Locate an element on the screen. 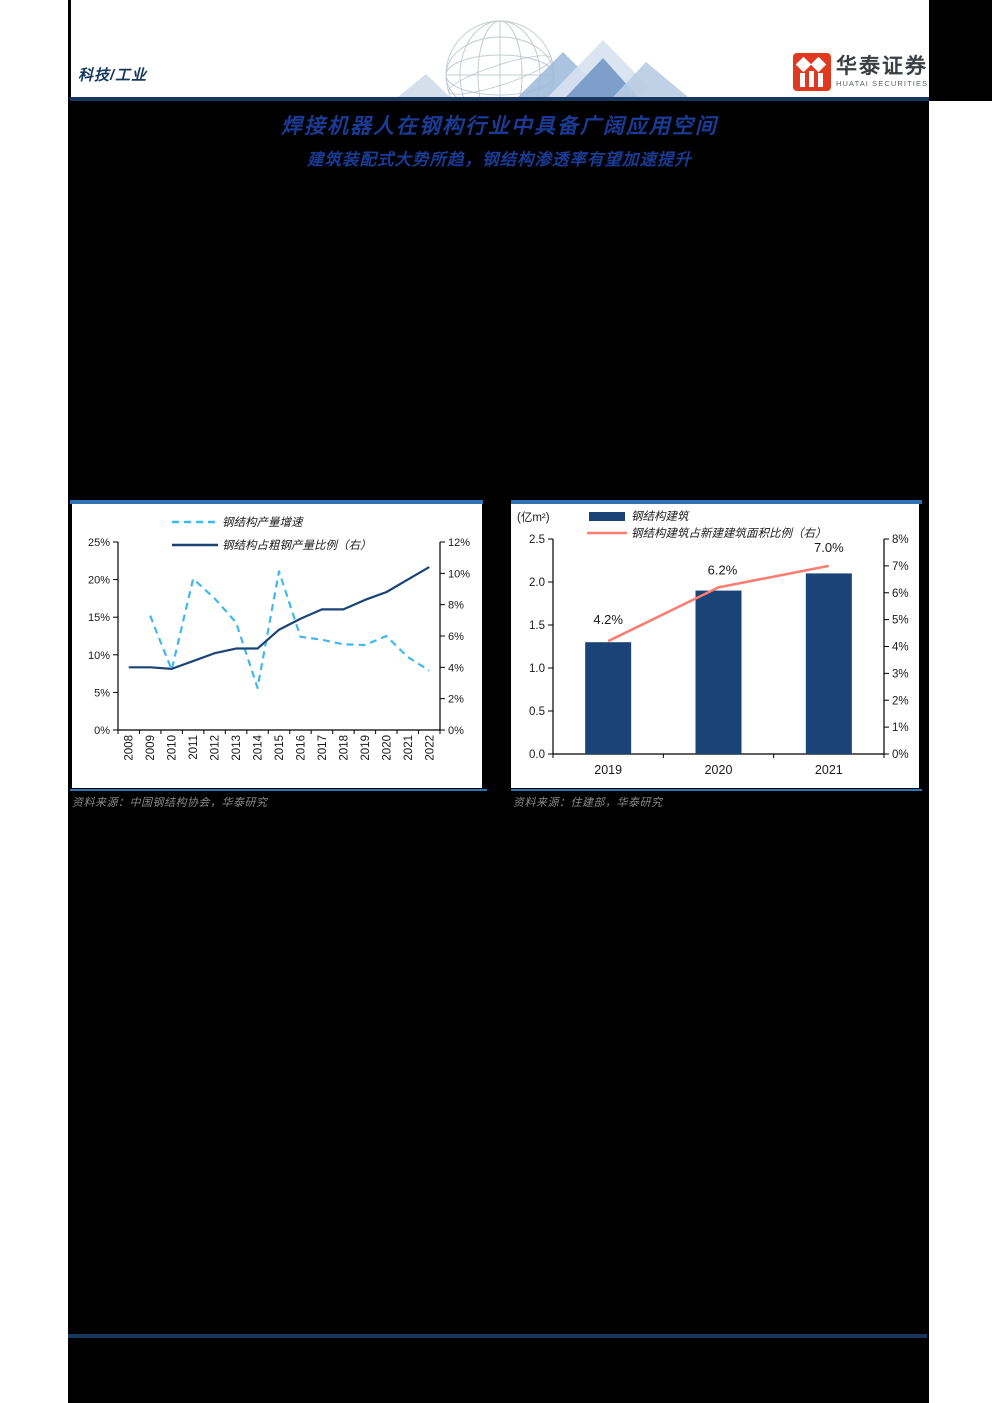 This screenshot has width=992, height=1403. legend-label: 钢结构建筑 is located at coordinates (660, 516).